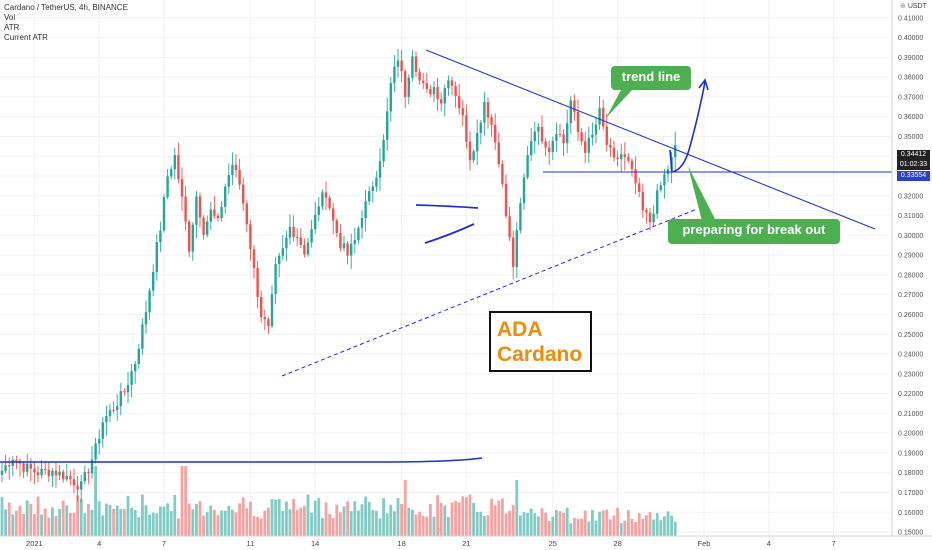 This screenshot has width=932, height=550. I want to click on y-tick-label: 0.15000, so click(910, 533).